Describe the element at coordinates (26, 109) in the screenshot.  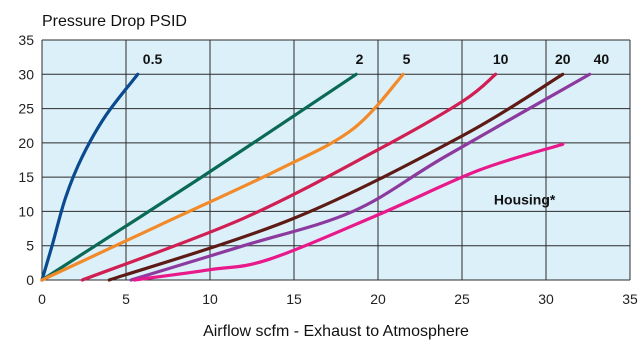
I see `y-tick-label: 25` at that location.